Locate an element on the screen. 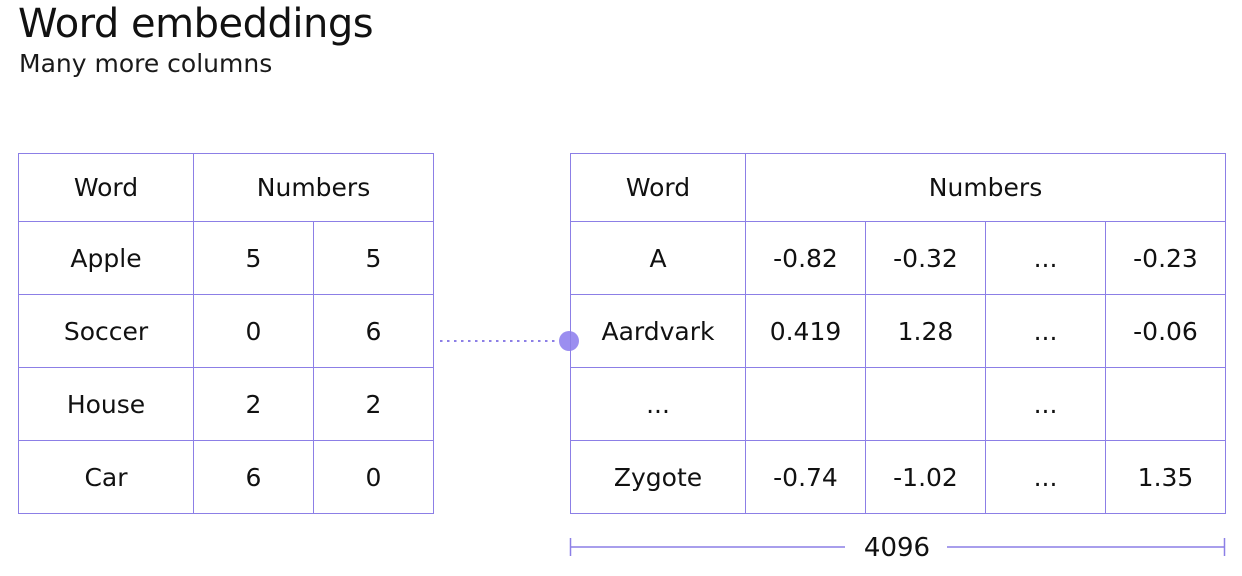  table-row: Zygote -0.74 -1.02 ... 1.35 is located at coordinates (898, 477).